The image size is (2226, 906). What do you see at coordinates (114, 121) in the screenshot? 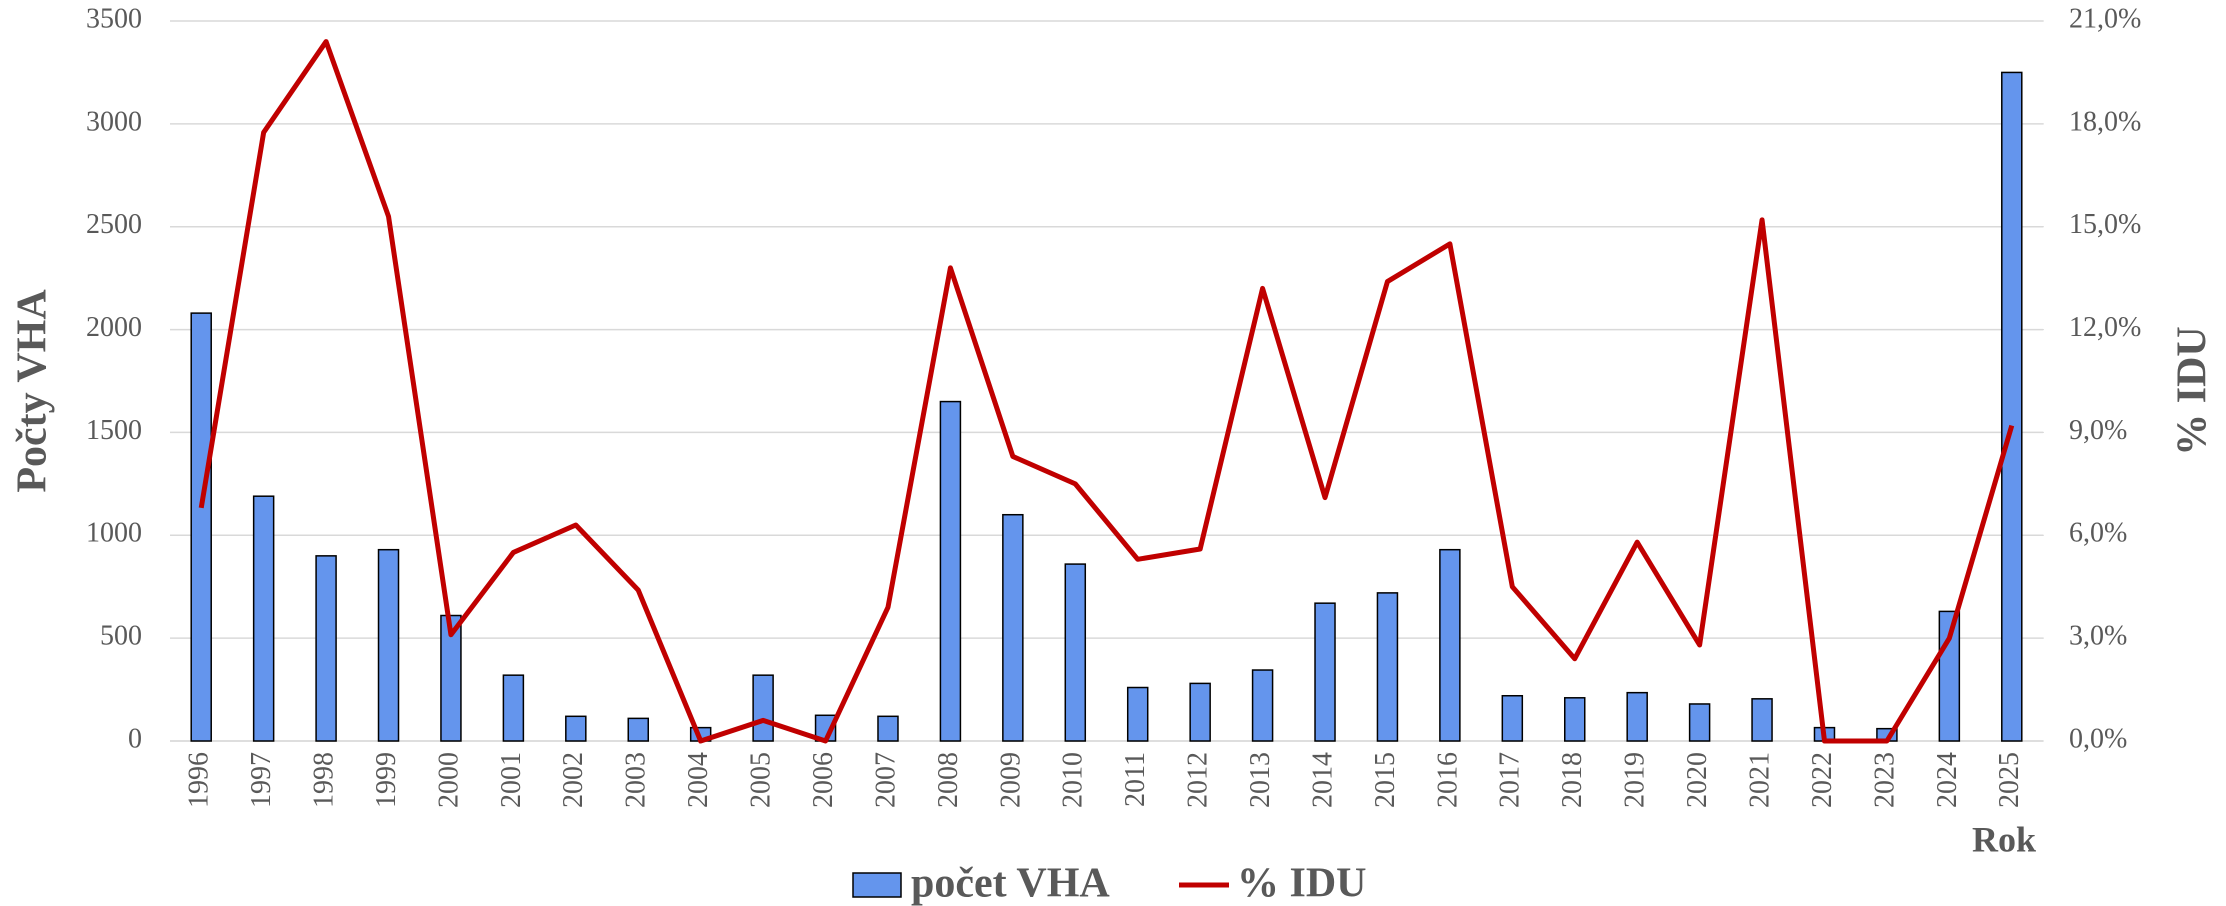
I see `y-tick-label: 3000` at bounding box center [114, 121].